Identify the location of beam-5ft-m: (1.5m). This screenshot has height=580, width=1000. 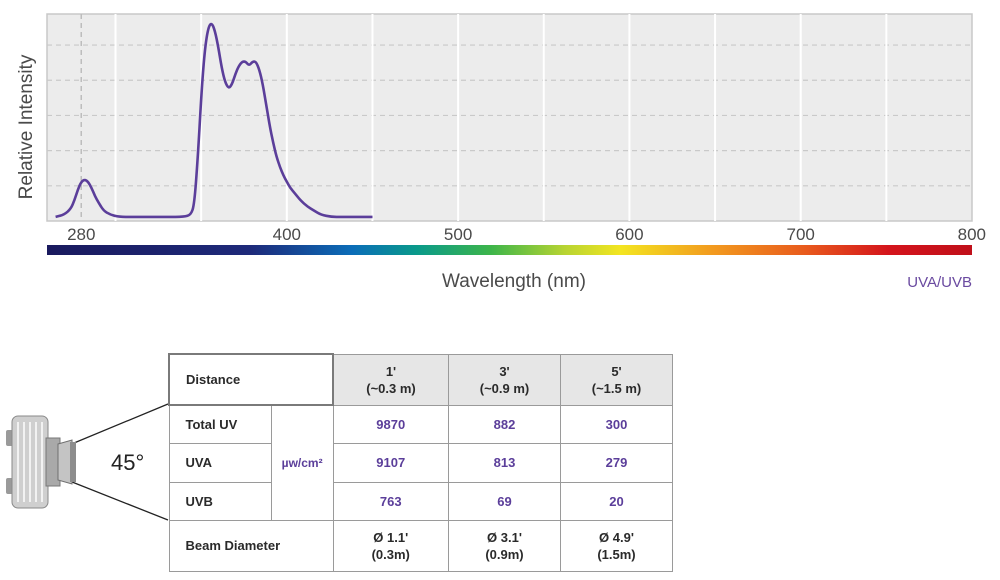
(616, 554).